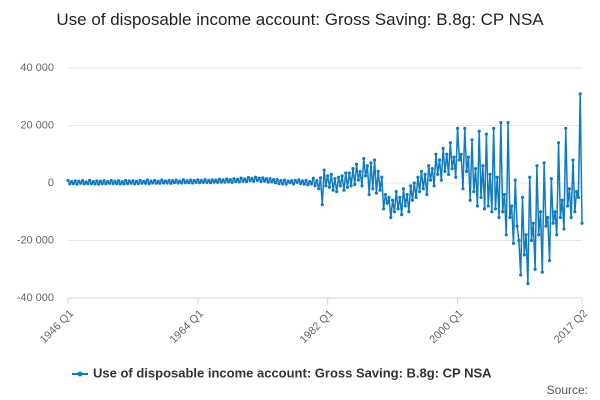 The width and height of the screenshot is (600, 400). Describe the element at coordinates (35, 240) in the screenshot. I see `y-tick-label: -20 000` at that location.